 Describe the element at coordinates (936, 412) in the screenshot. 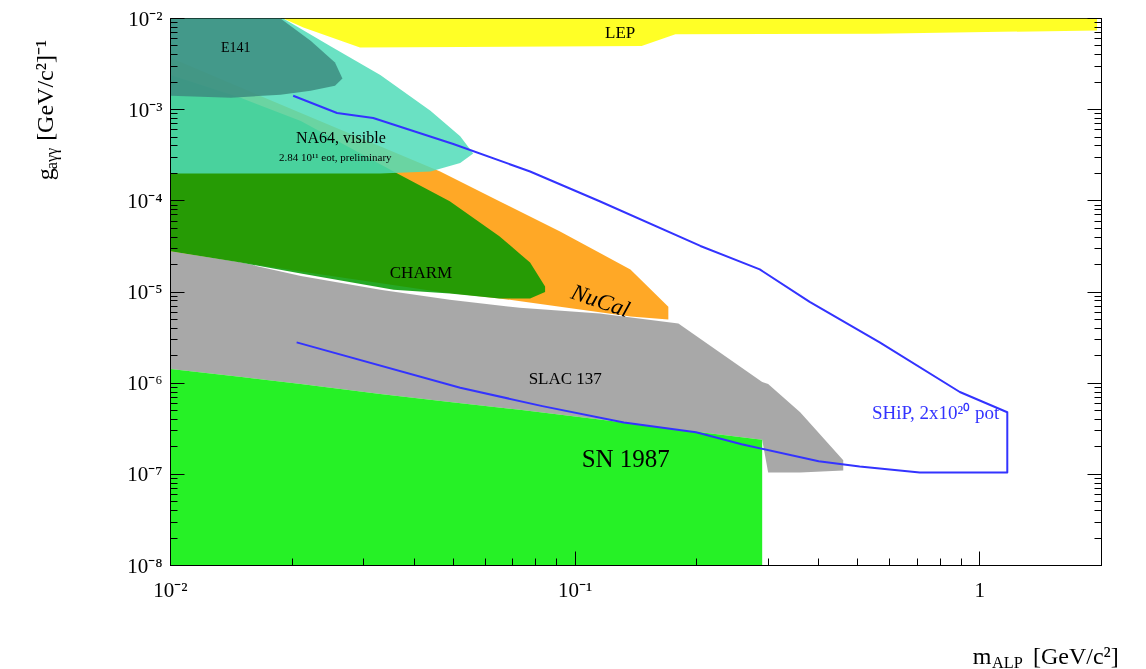

I see `series-label: SHiP, 2x10²⁰ pot` at that location.